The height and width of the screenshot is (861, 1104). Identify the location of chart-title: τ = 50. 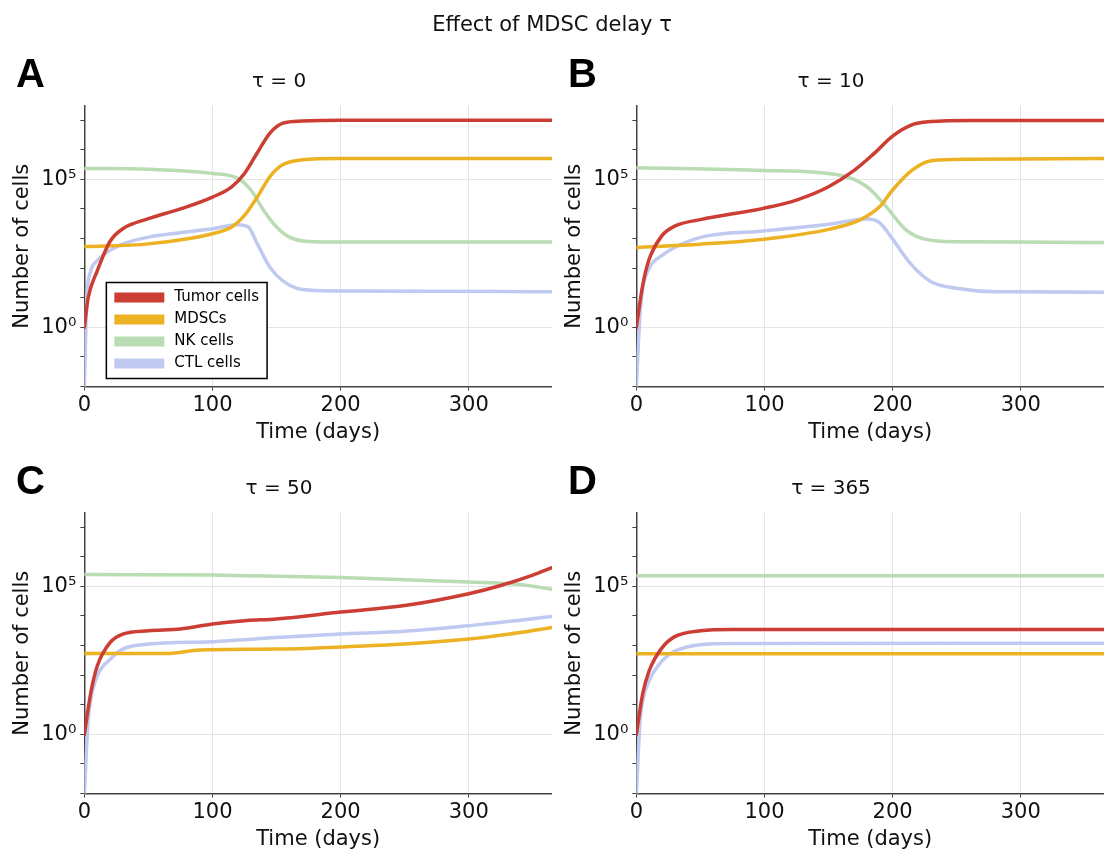
(279, 487).